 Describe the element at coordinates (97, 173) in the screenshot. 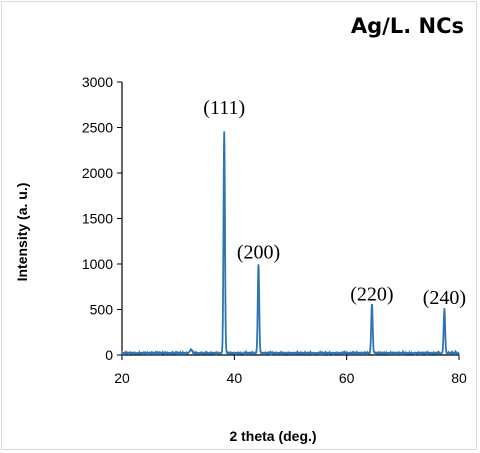

I see `y-tick-label: 2000` at that location.